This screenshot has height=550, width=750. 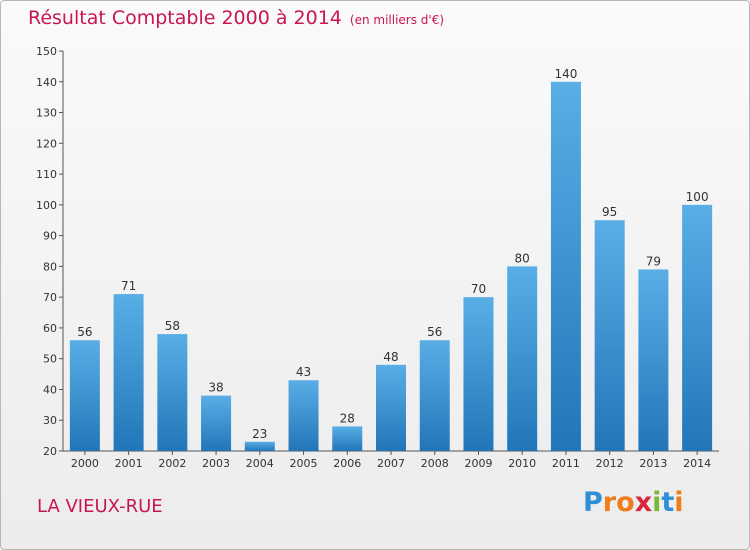 I want to click on x-tick-label: 2010, so click(x=522, y=463).